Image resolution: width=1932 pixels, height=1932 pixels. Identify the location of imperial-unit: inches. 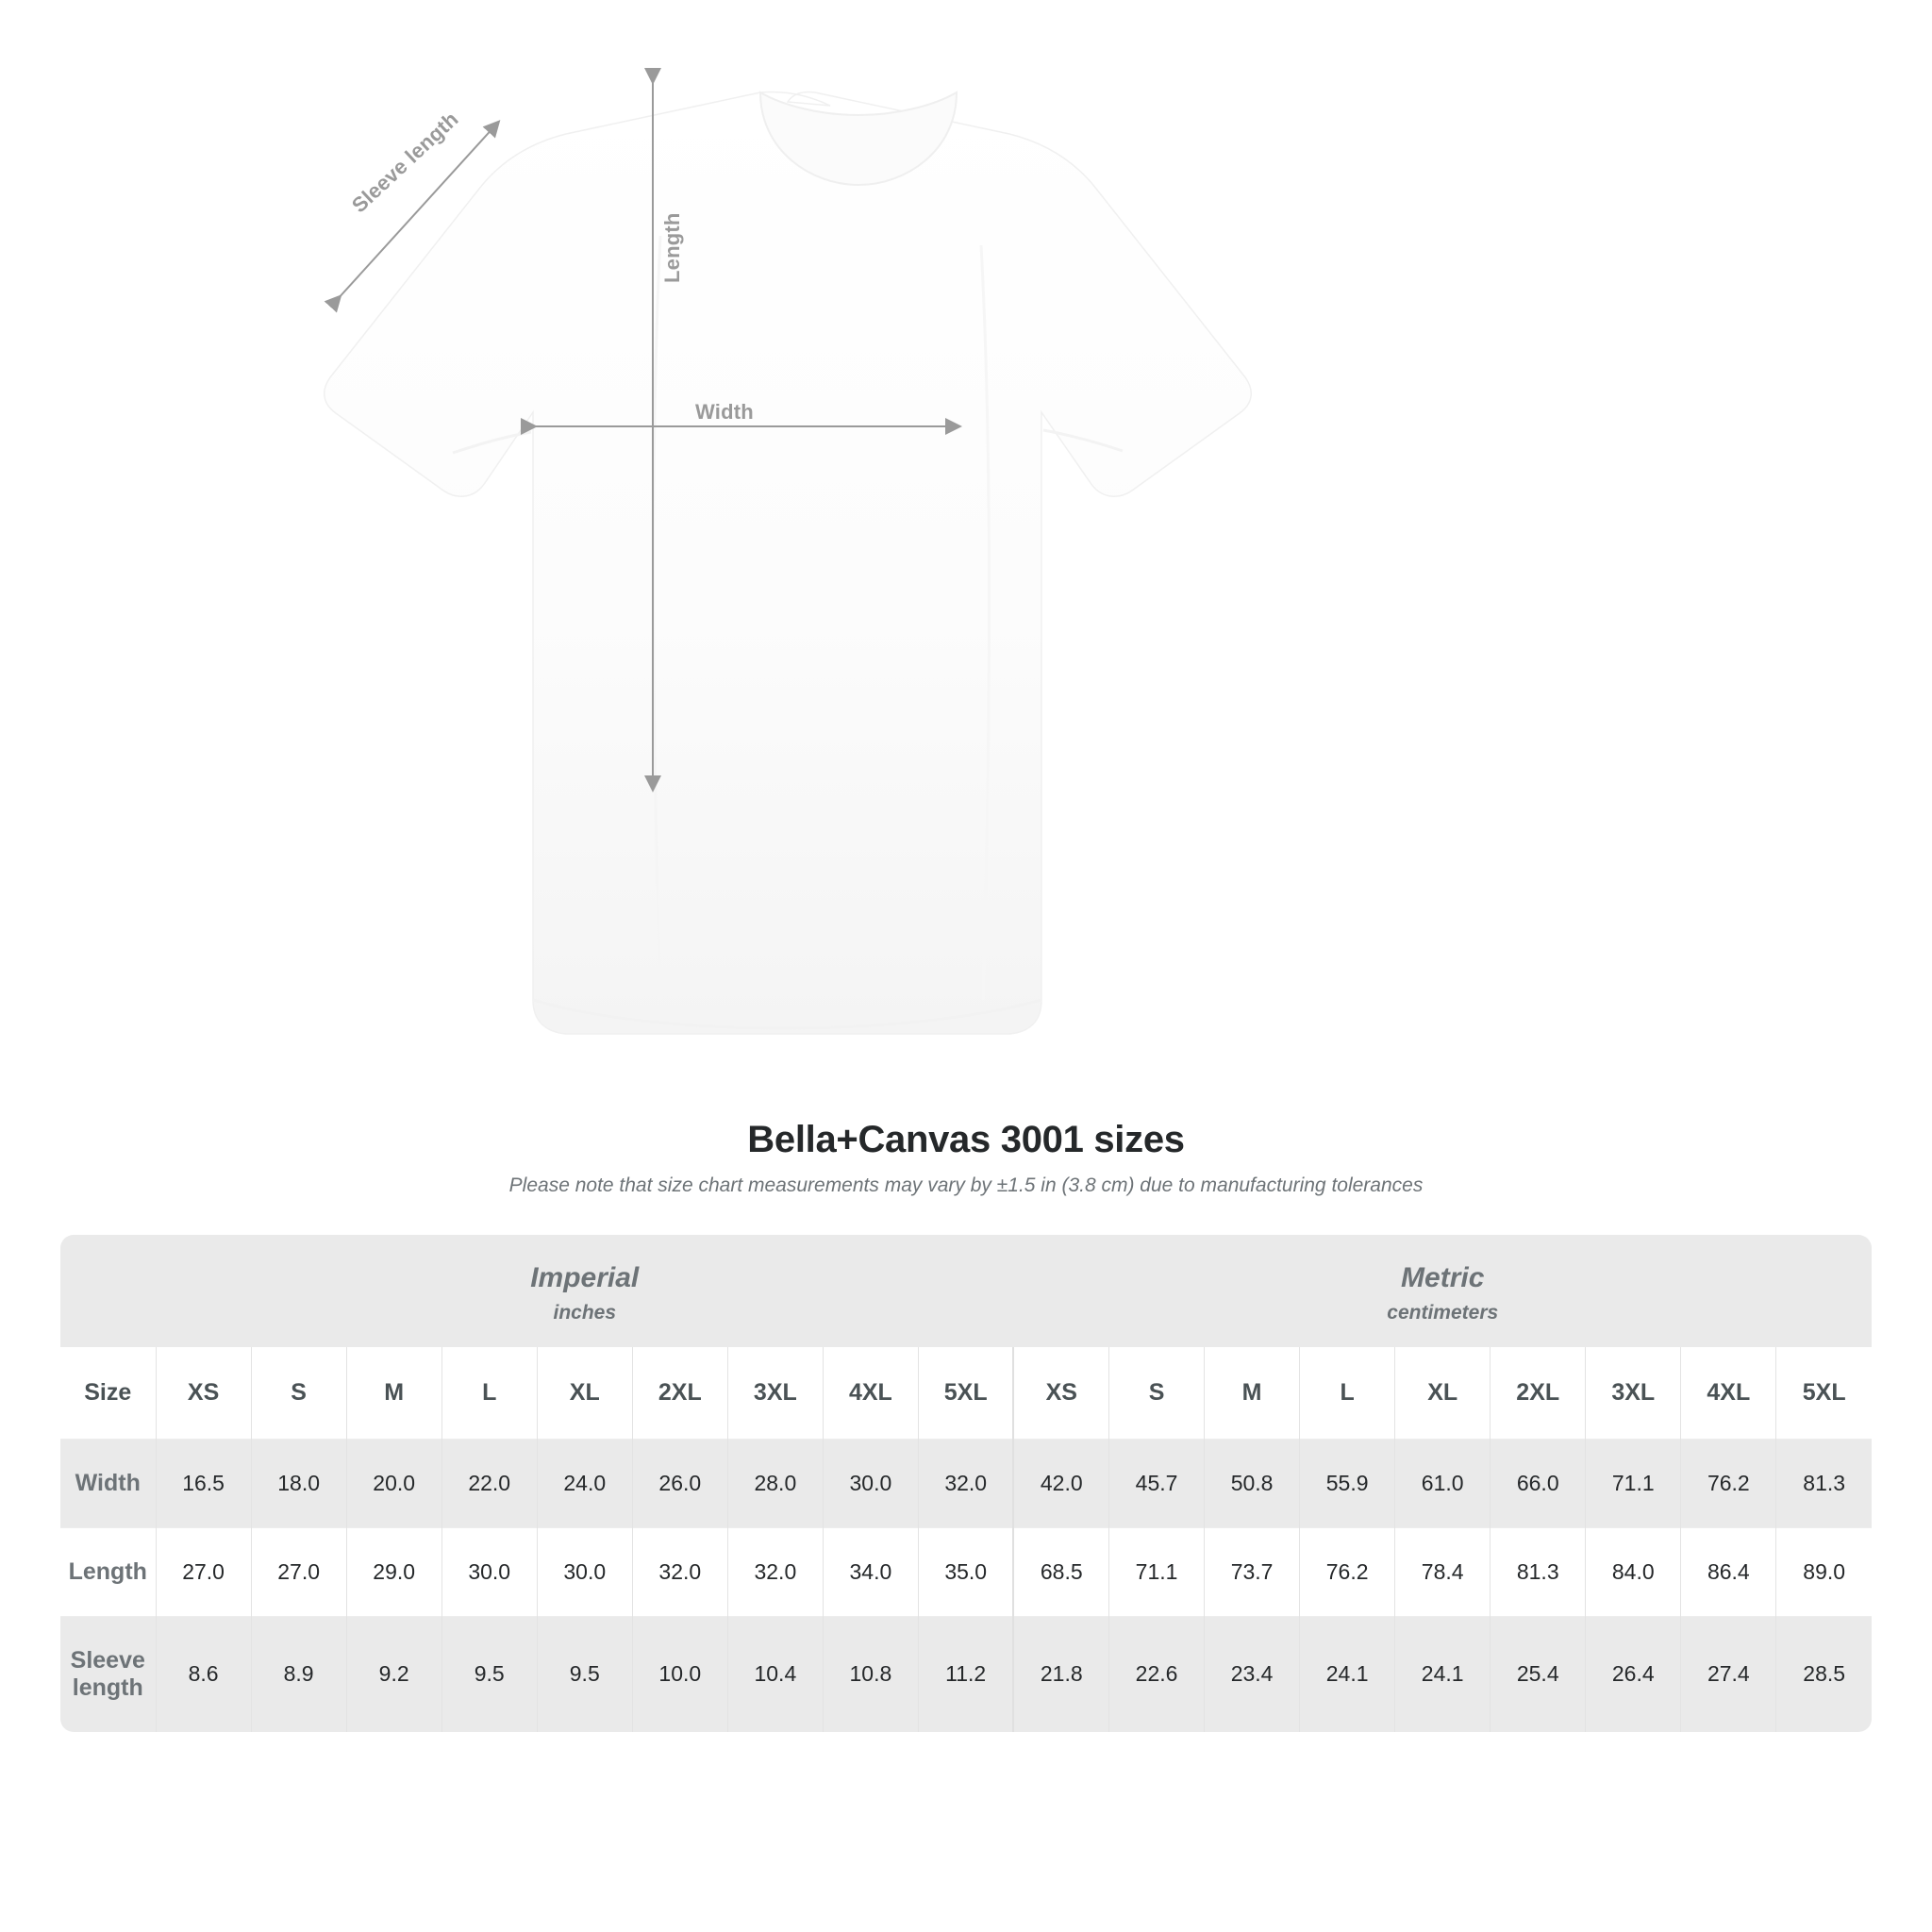
(585, 1312).